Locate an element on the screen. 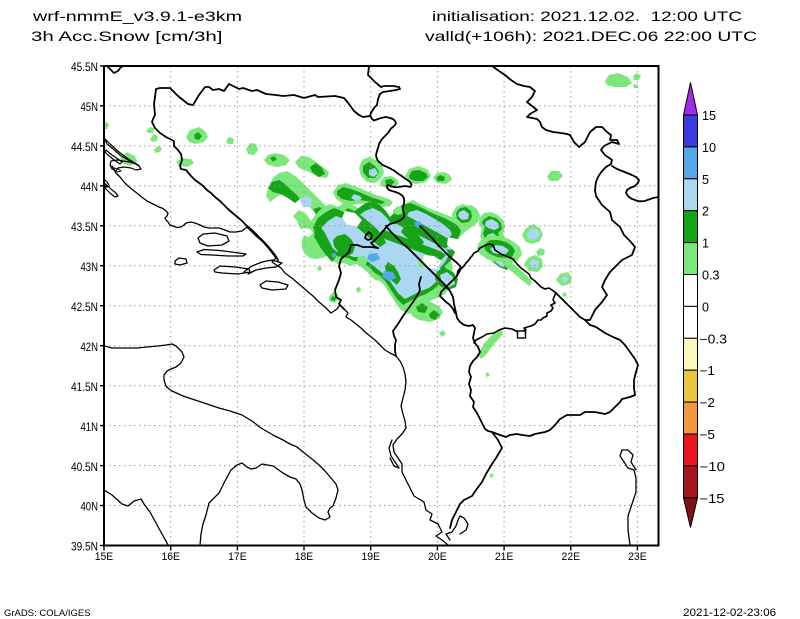 This screenshot has width=800, height=619. svg-text: 44N is located at coordinates (90, 187).